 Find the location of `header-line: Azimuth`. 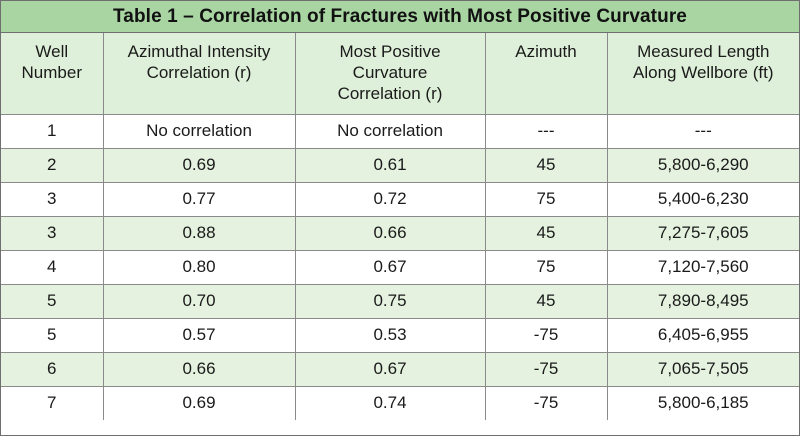

header-line: Azimuth is located at coordinates (546, 51).